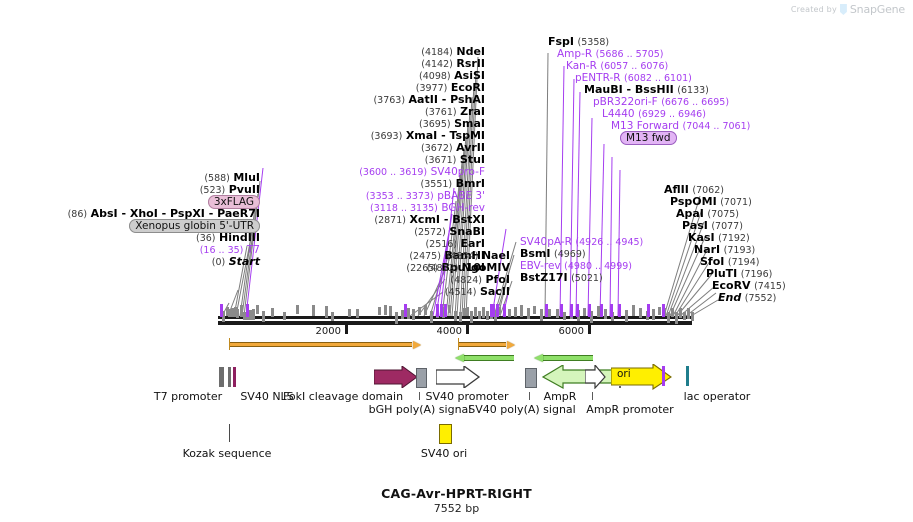 The height and width of the screenshot is (522, 913). I want to click on label-position: (36), so click(206, 238).